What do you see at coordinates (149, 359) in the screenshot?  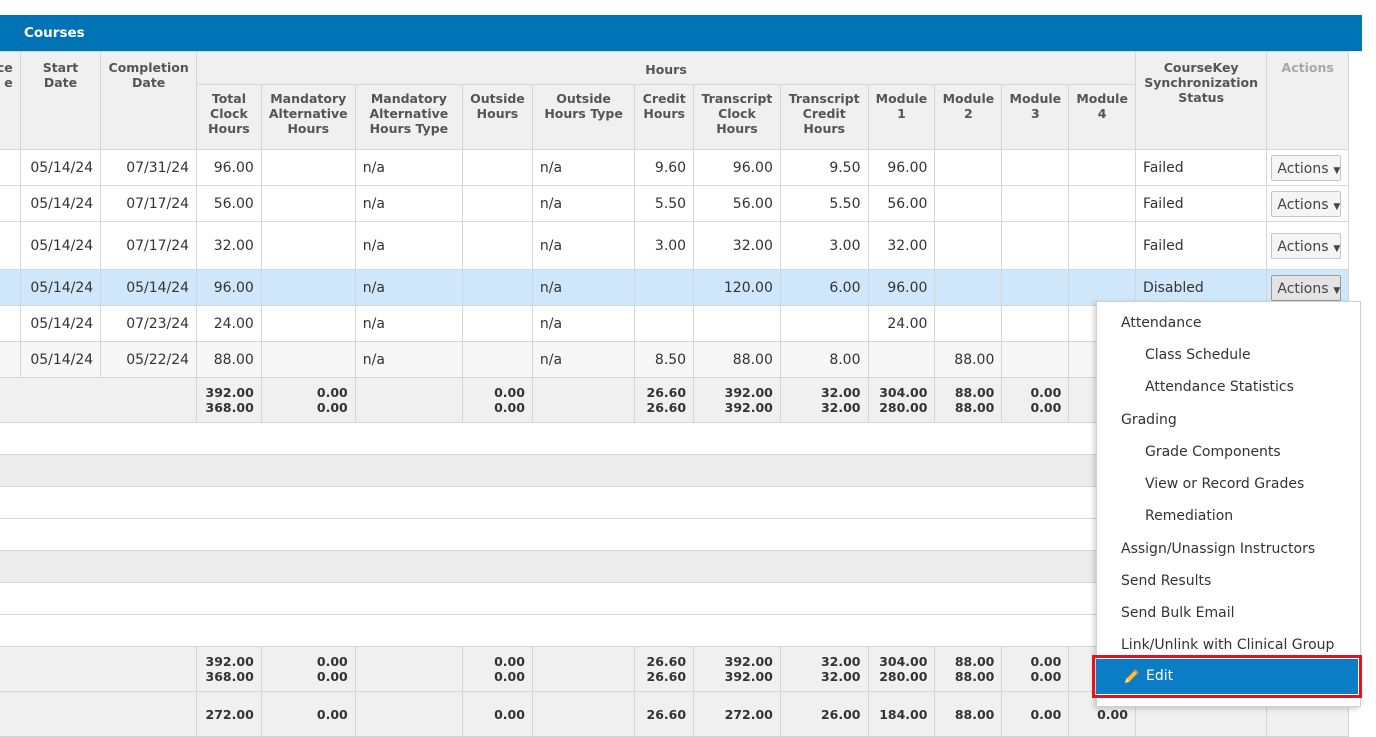 I see `cell-completion-date: 05/22/24` at bounding box center [149, 359].